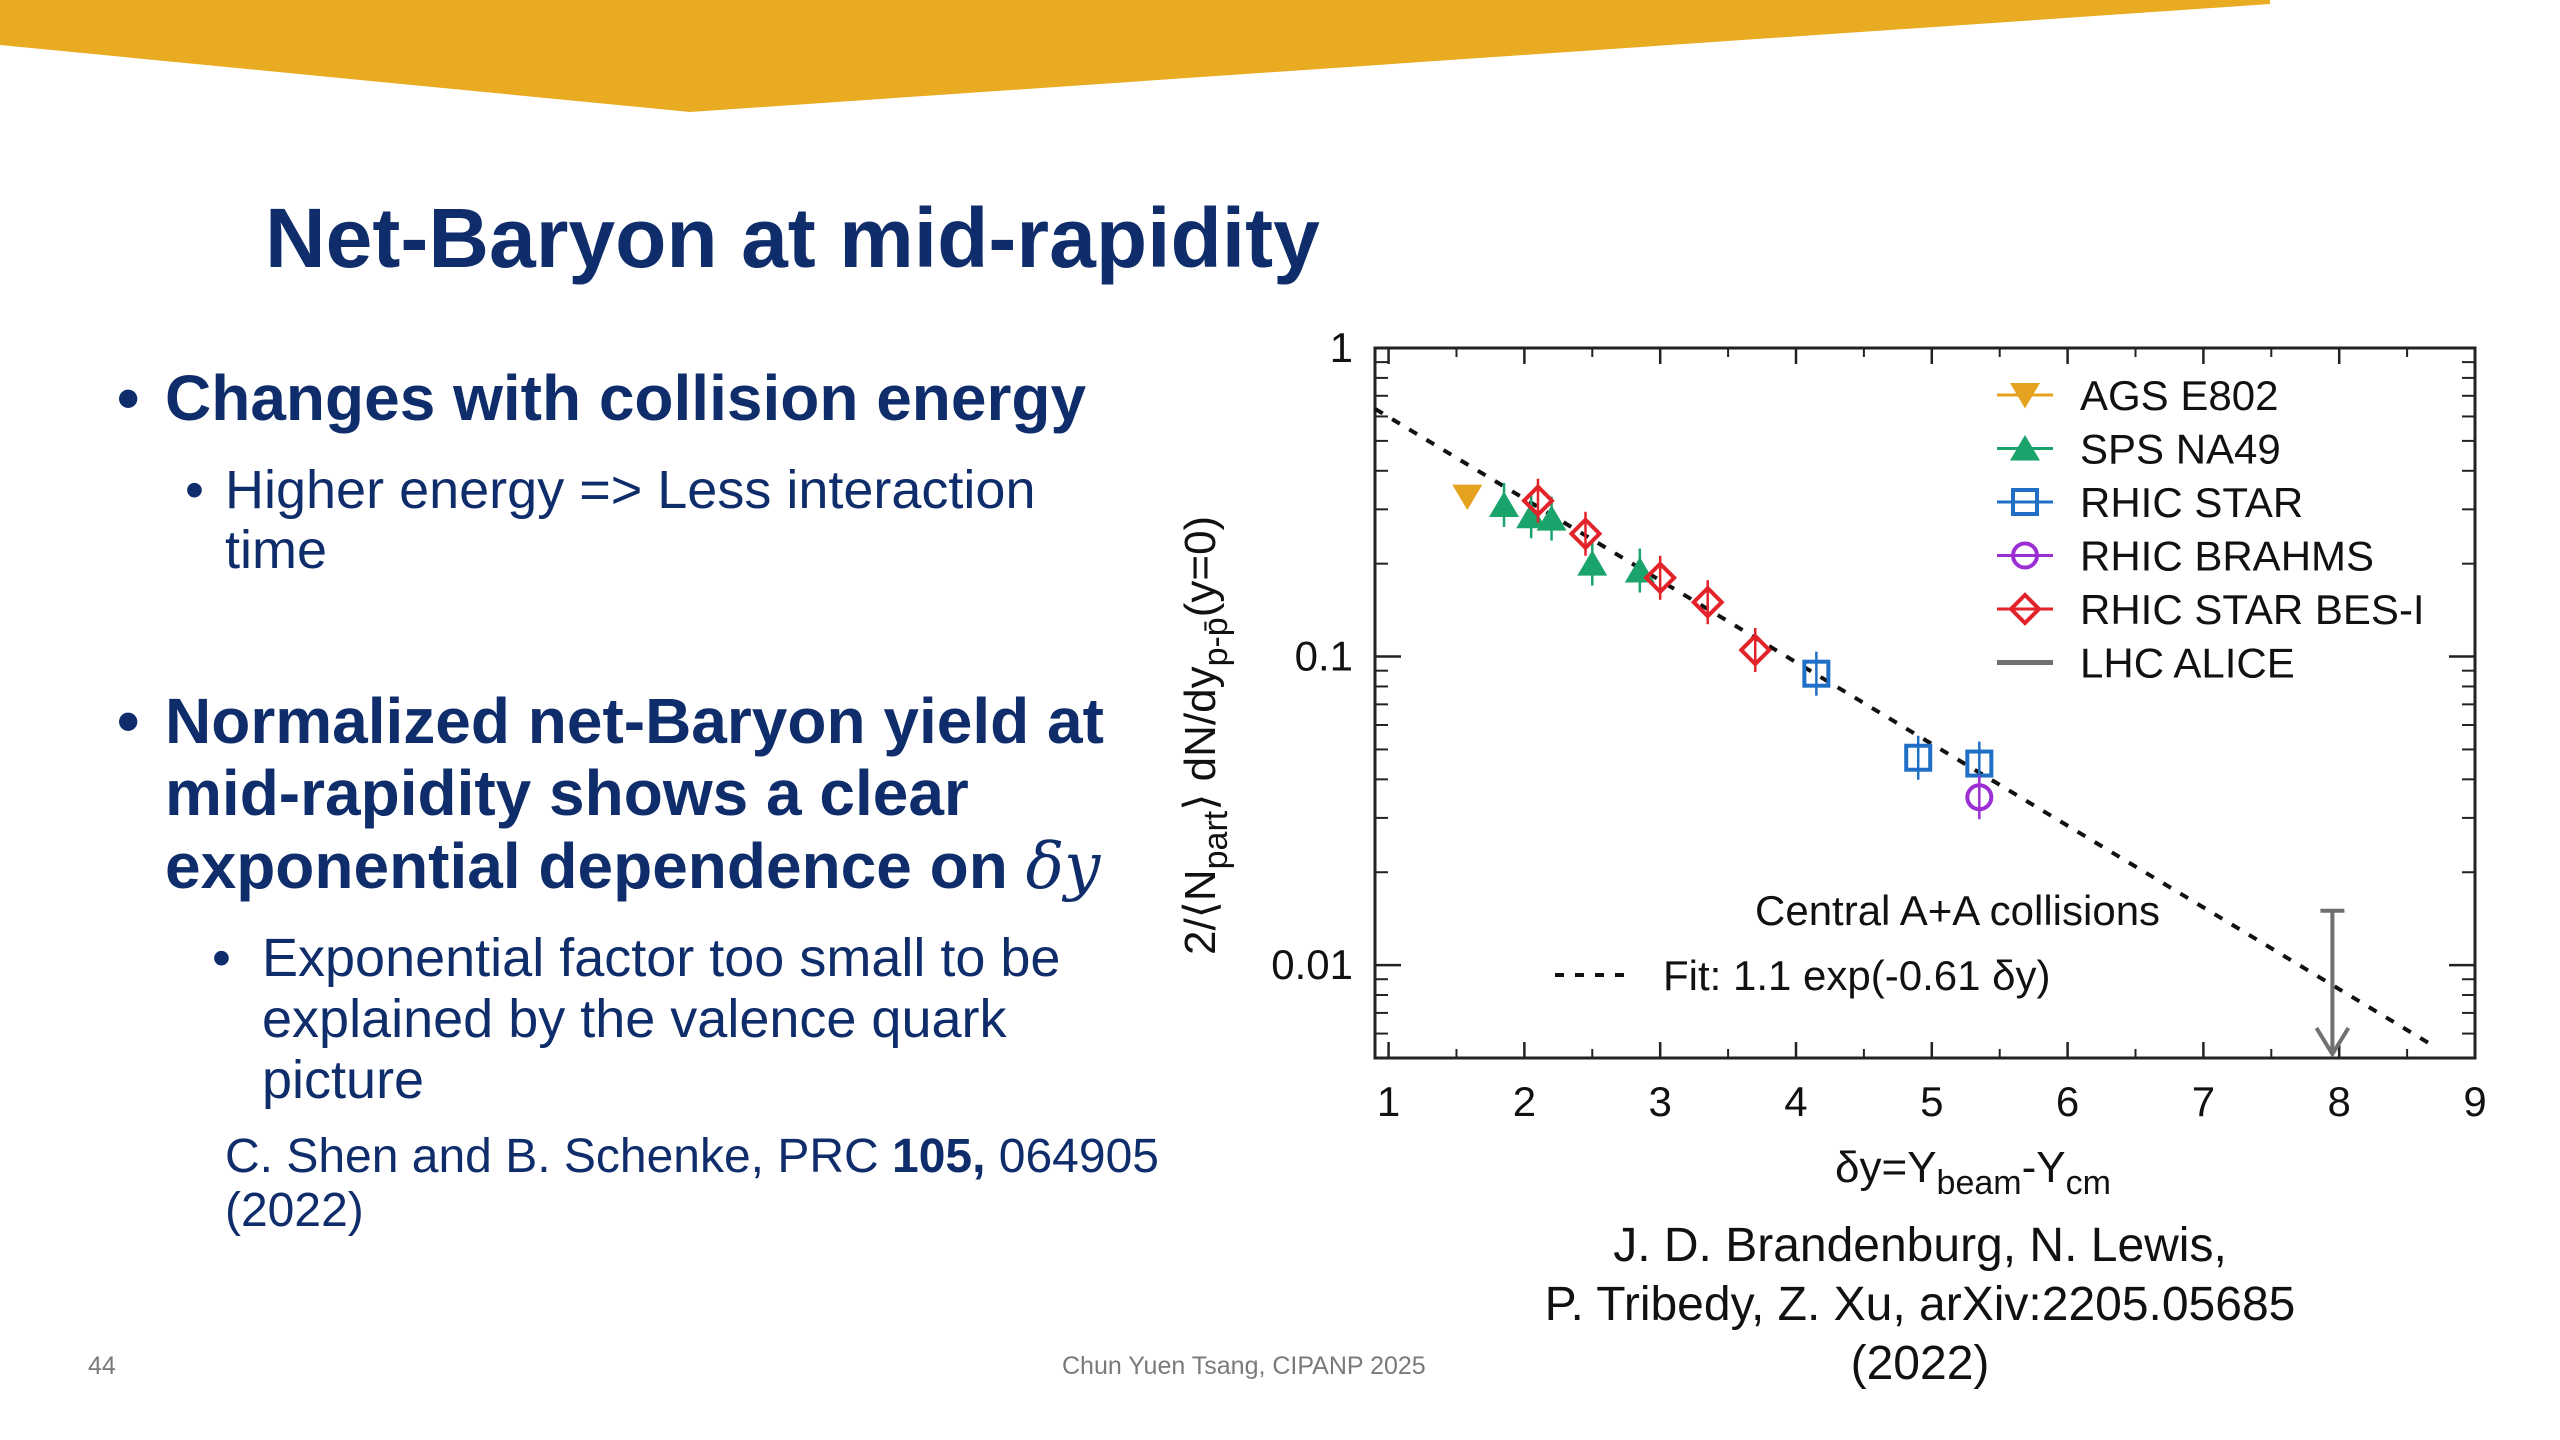  What do you see at coordinates (634, 1019) in the screenshot?
I see `sub-bullet-exp-line2: explained by the valence quark` at bounding box center [634, 1019].